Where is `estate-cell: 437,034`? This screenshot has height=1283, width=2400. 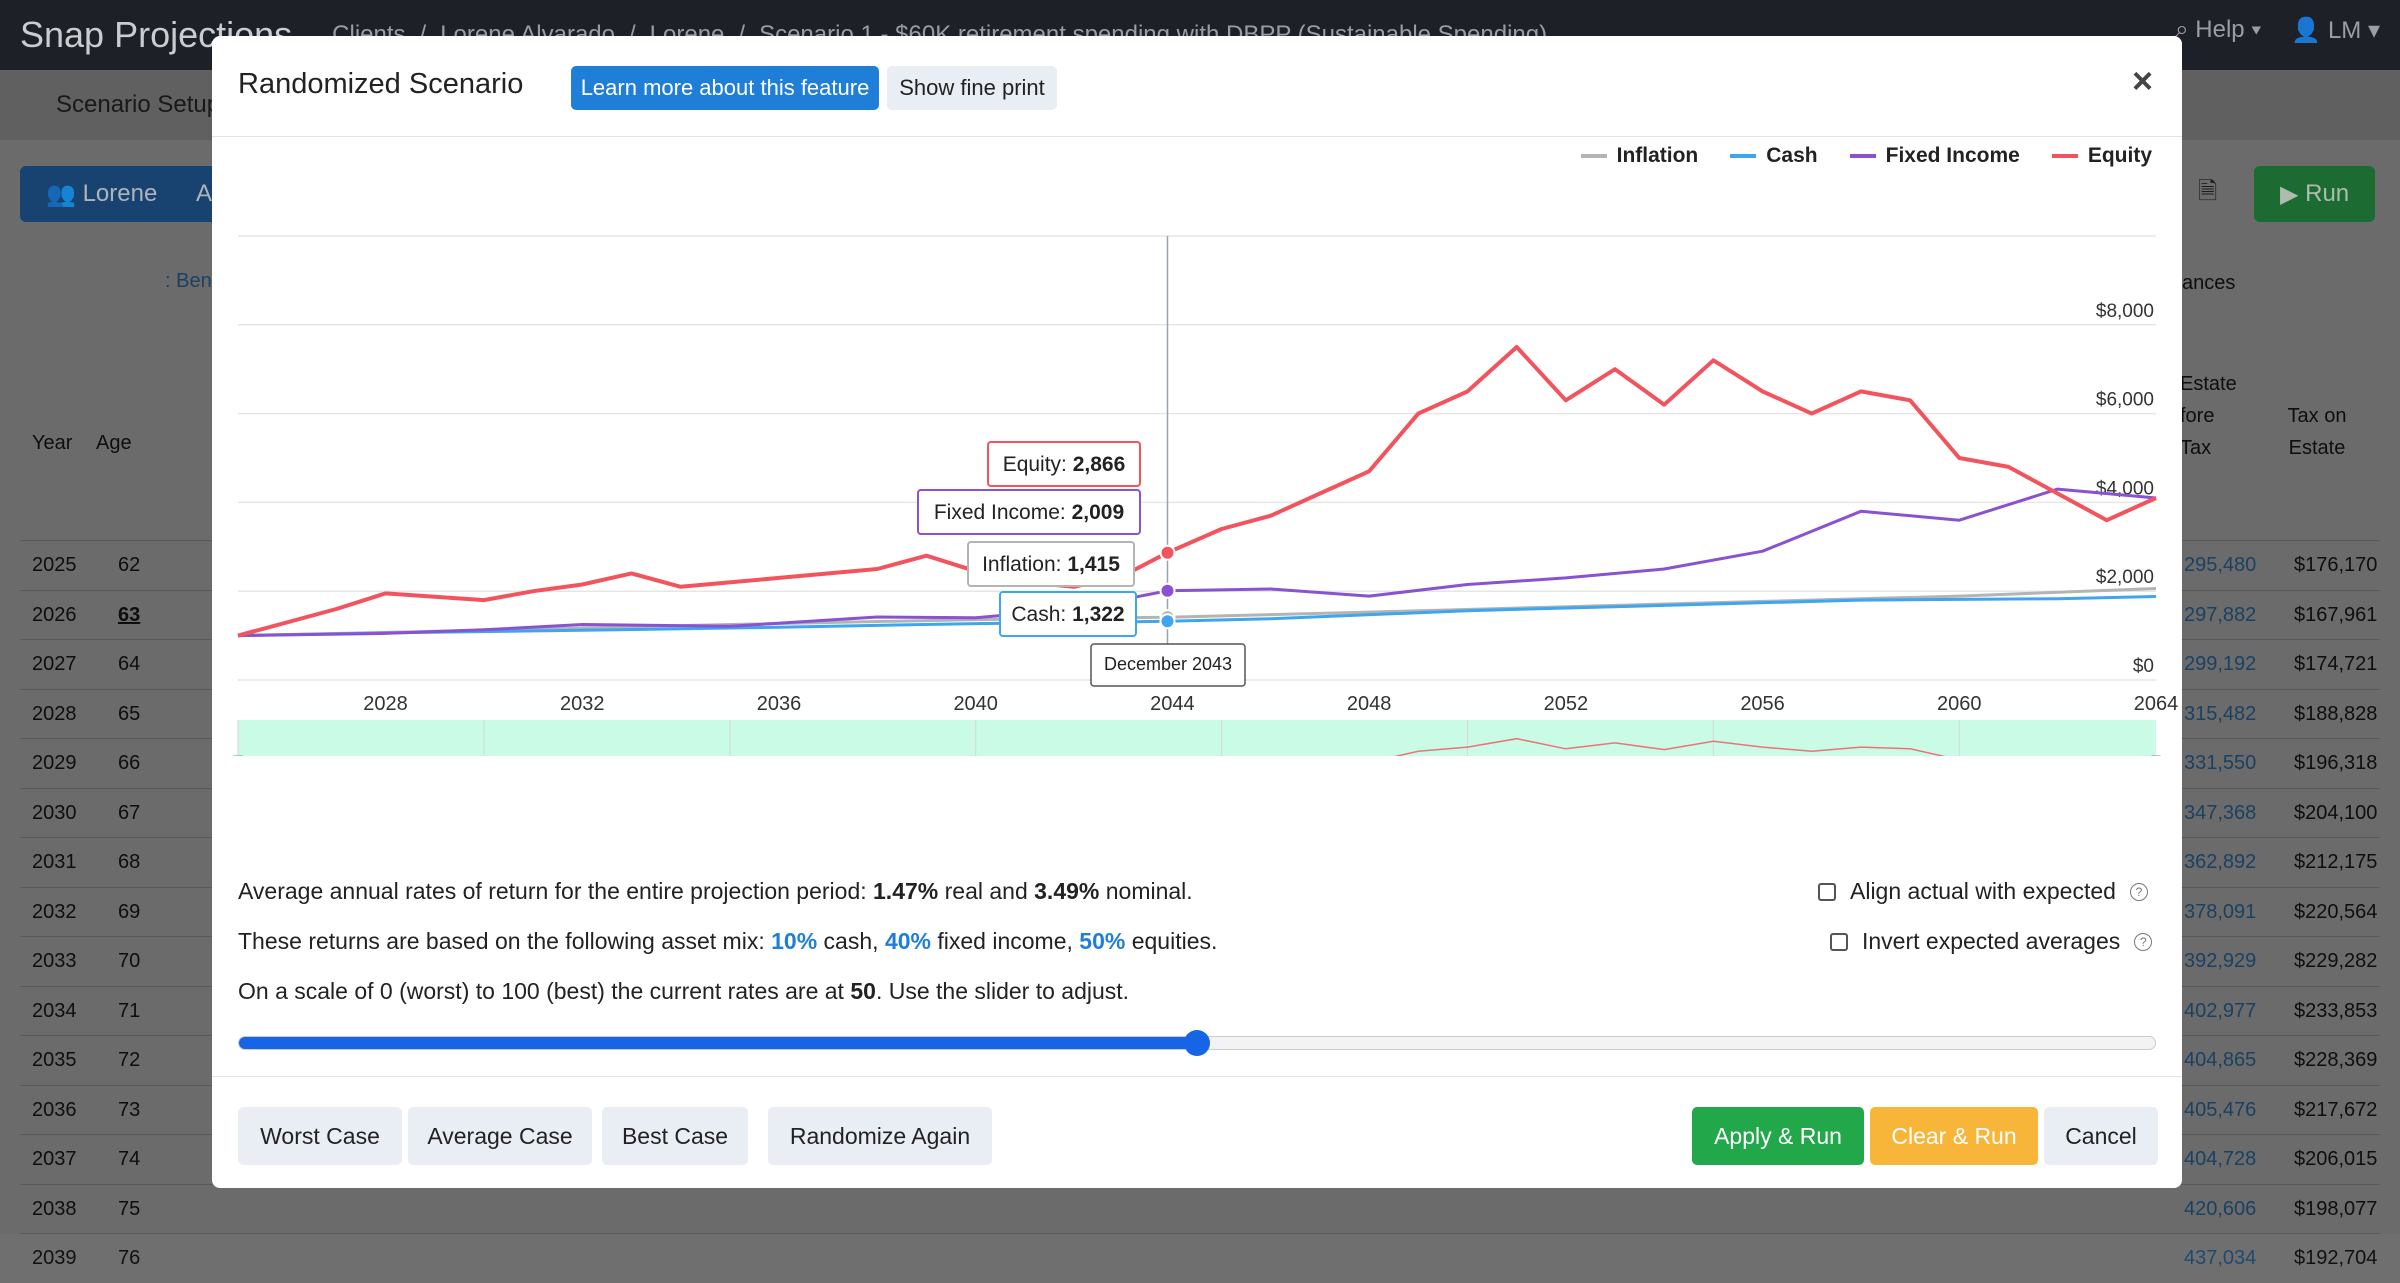
estate-cell: 437,034 is located at coordinates (2220, 1258).